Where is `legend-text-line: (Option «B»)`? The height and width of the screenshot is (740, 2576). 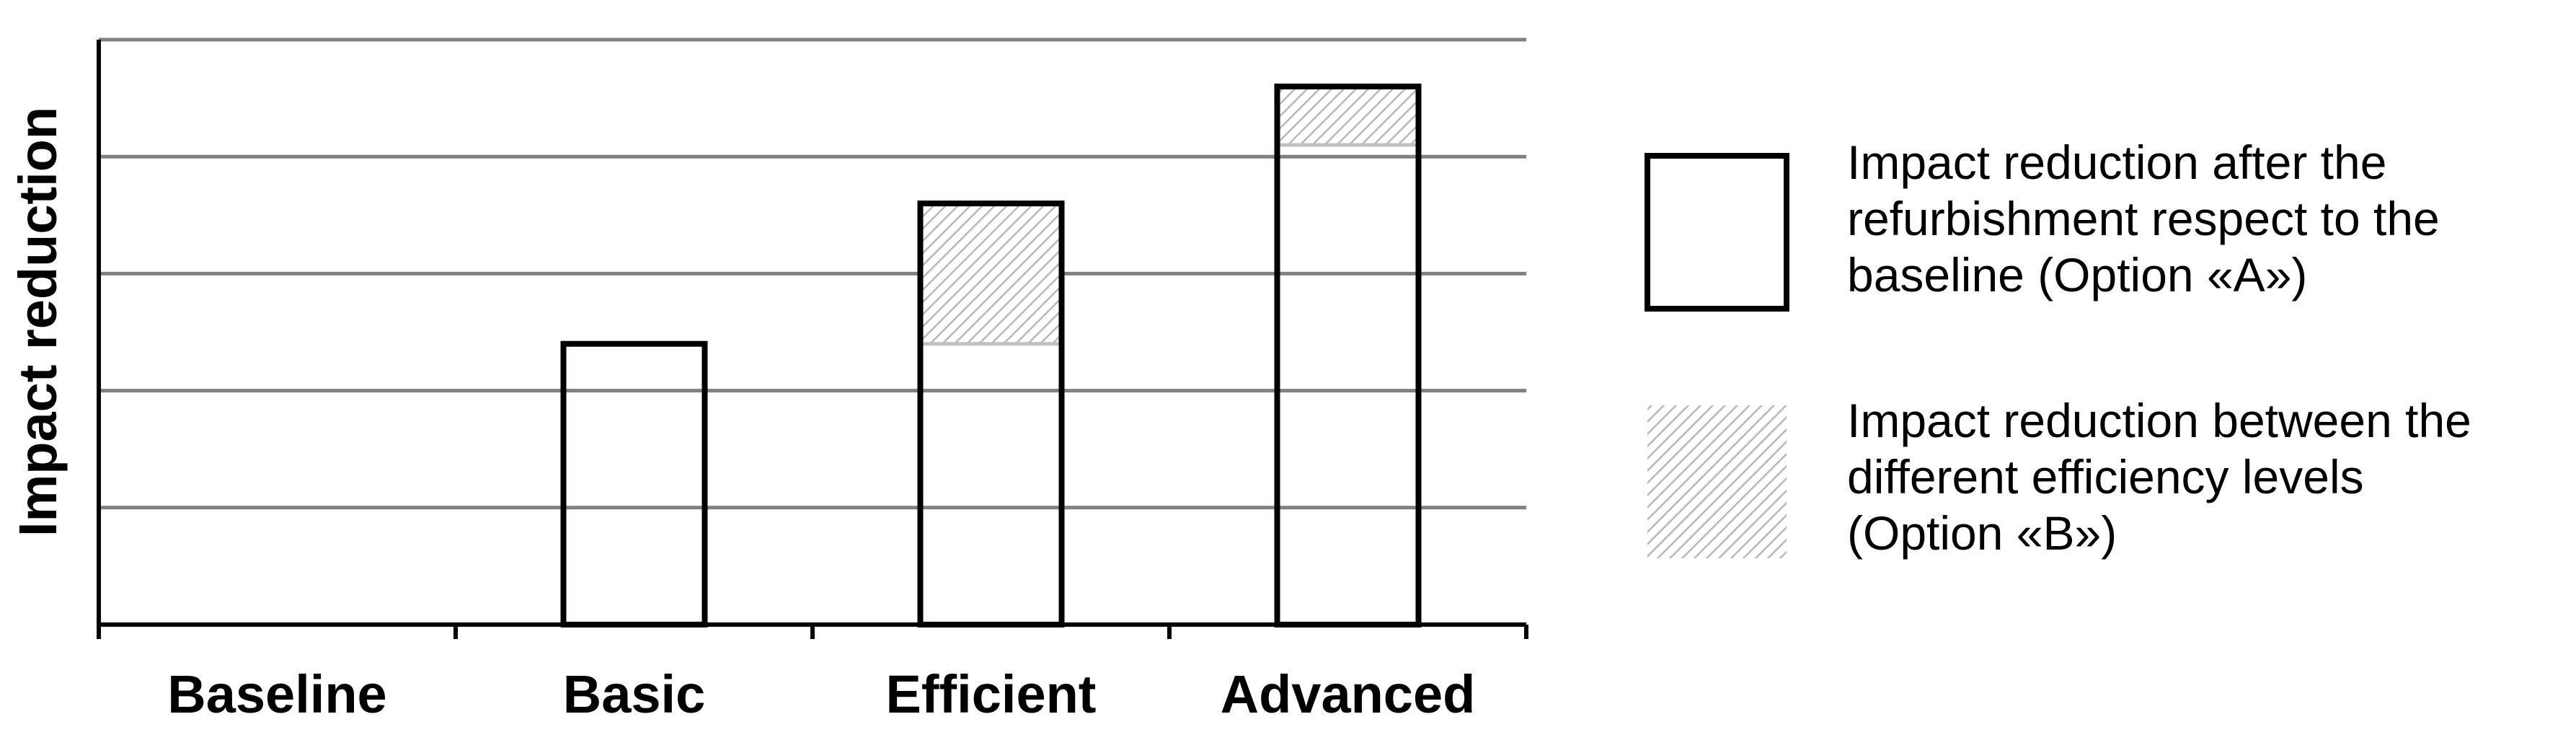
legend-text-line: (Option «B») is located at coordinates (1982, 533).